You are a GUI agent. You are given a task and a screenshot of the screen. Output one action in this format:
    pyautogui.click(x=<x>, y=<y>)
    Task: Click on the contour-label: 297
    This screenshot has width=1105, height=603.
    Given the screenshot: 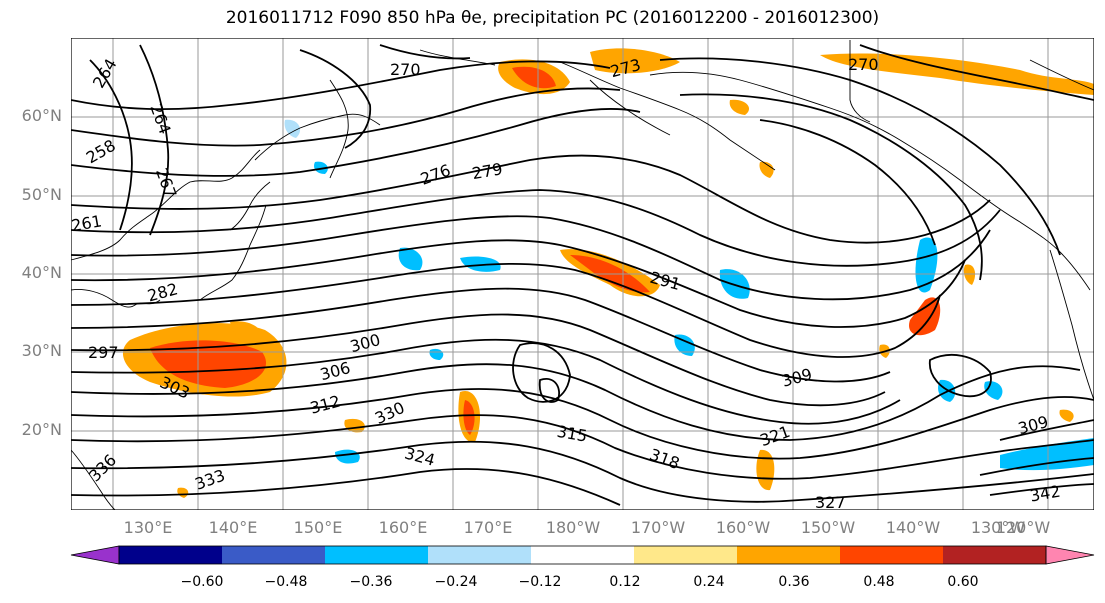 What is the action you would take?
    pyautogui.click(x=103, y=352)
    